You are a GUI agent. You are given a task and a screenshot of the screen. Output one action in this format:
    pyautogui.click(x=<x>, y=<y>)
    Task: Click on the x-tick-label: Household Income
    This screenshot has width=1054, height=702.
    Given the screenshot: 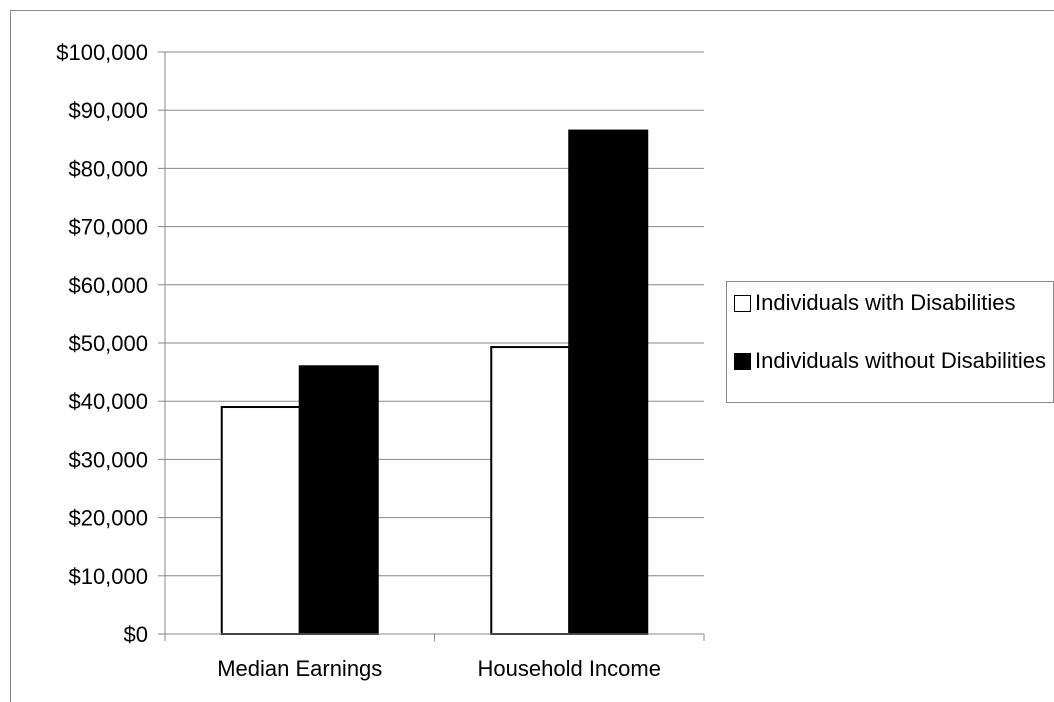 What is the action you would take?
    pyautogui.click(x=569, y=668)
    